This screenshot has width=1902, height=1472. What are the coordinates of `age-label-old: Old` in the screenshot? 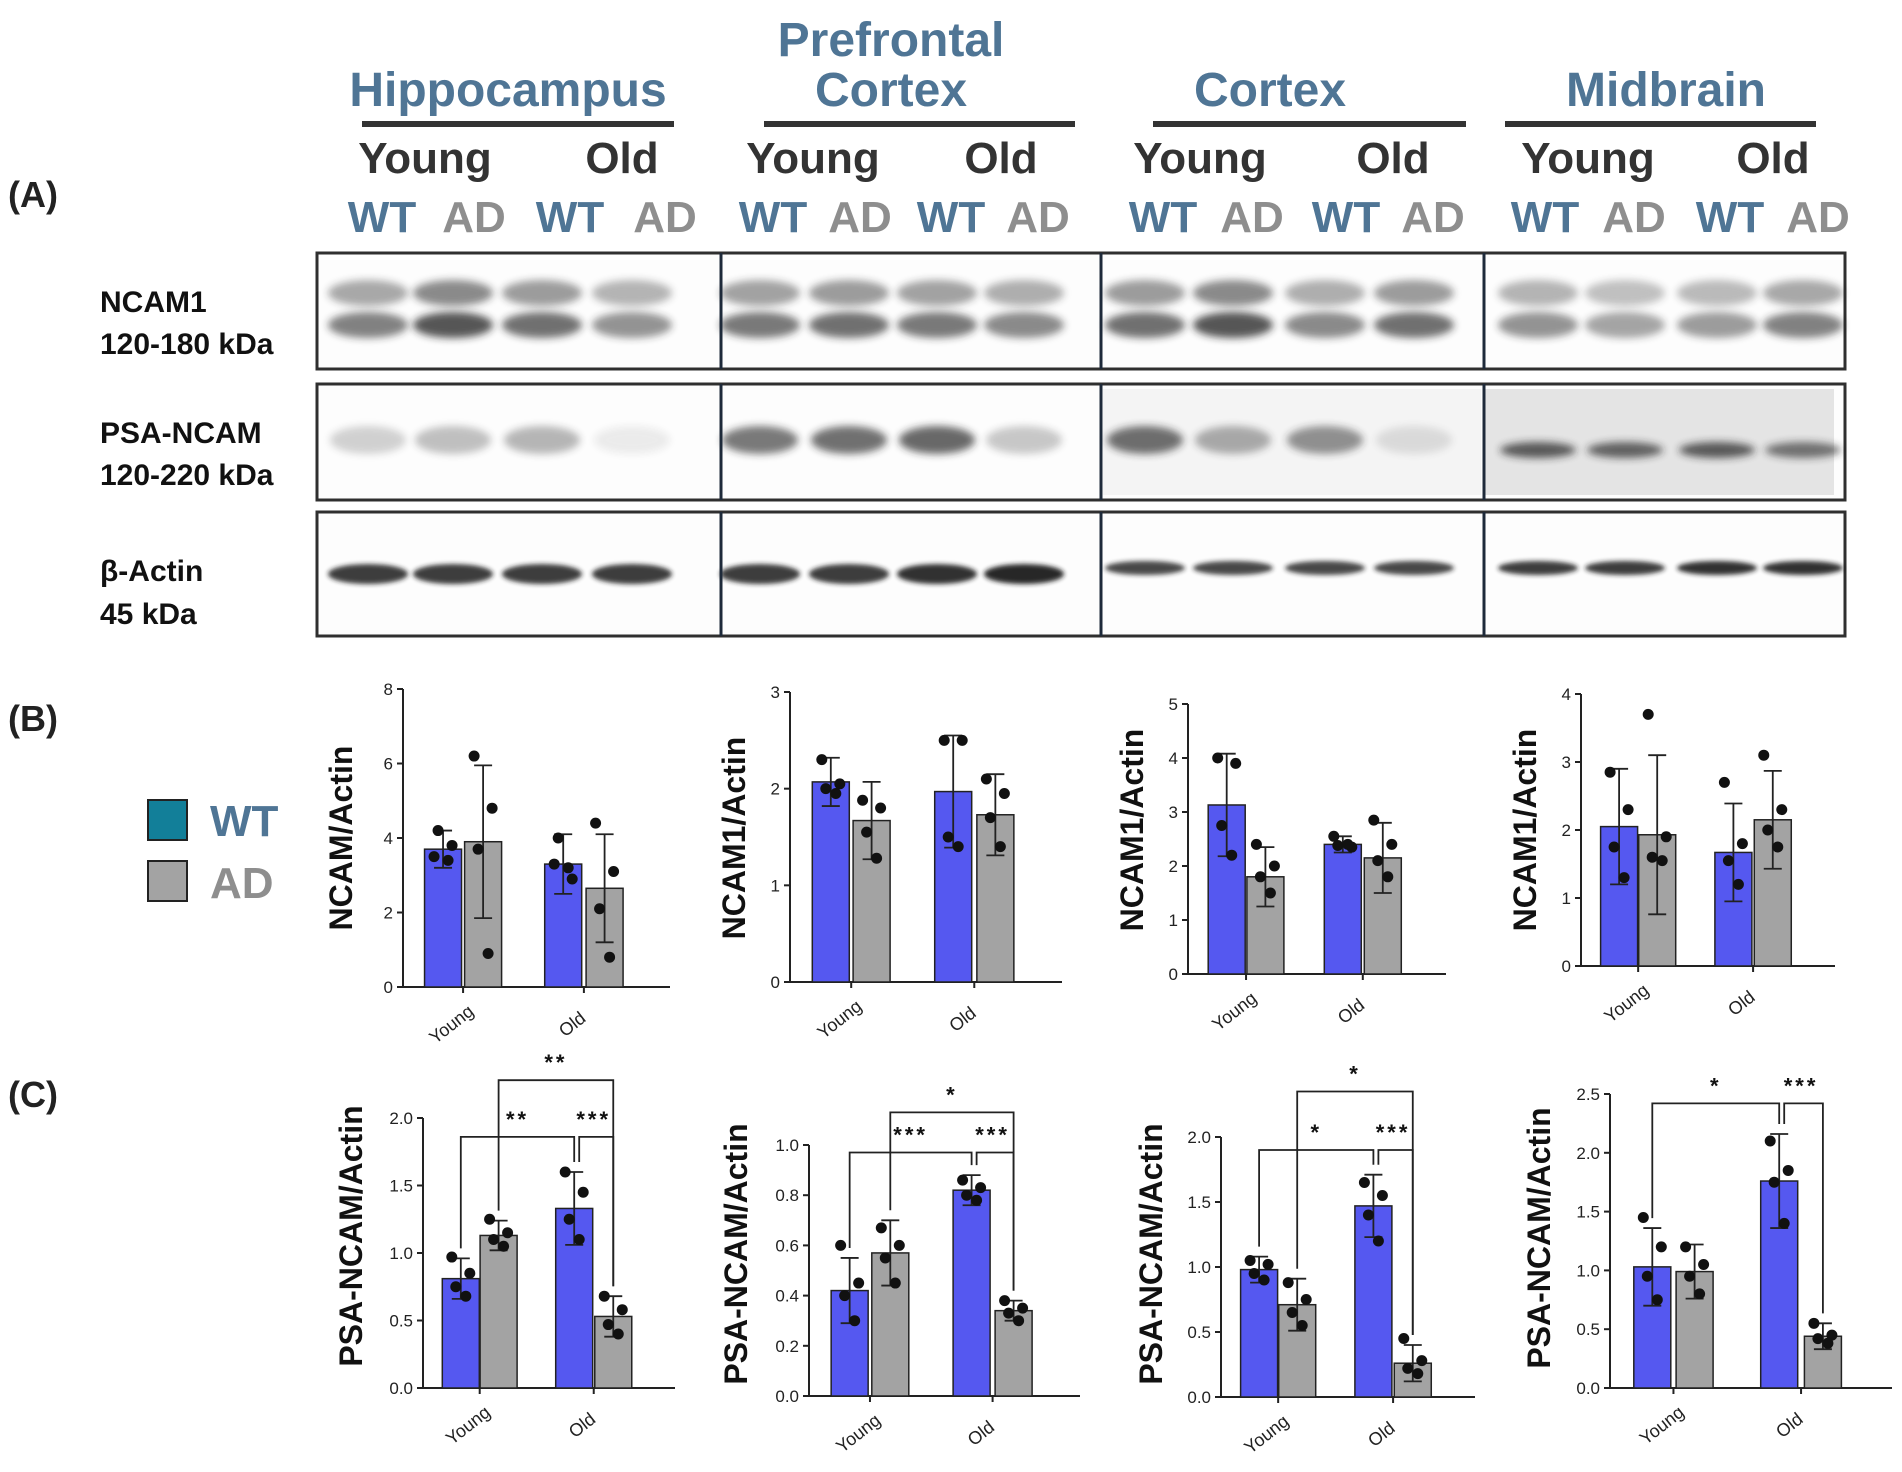 It's located at (621, 158).